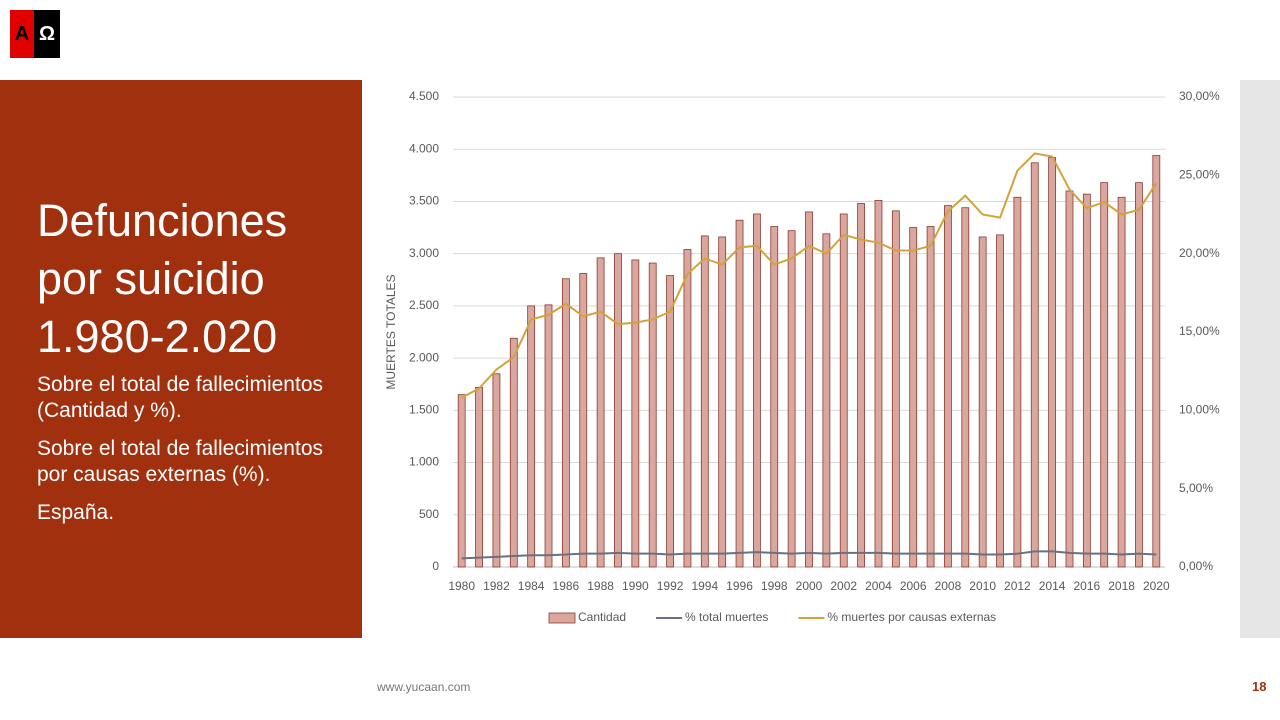 The width and height of the screenshot is (1280, 720). I want to click on x-tick-label: 1990, so click(635, 586).